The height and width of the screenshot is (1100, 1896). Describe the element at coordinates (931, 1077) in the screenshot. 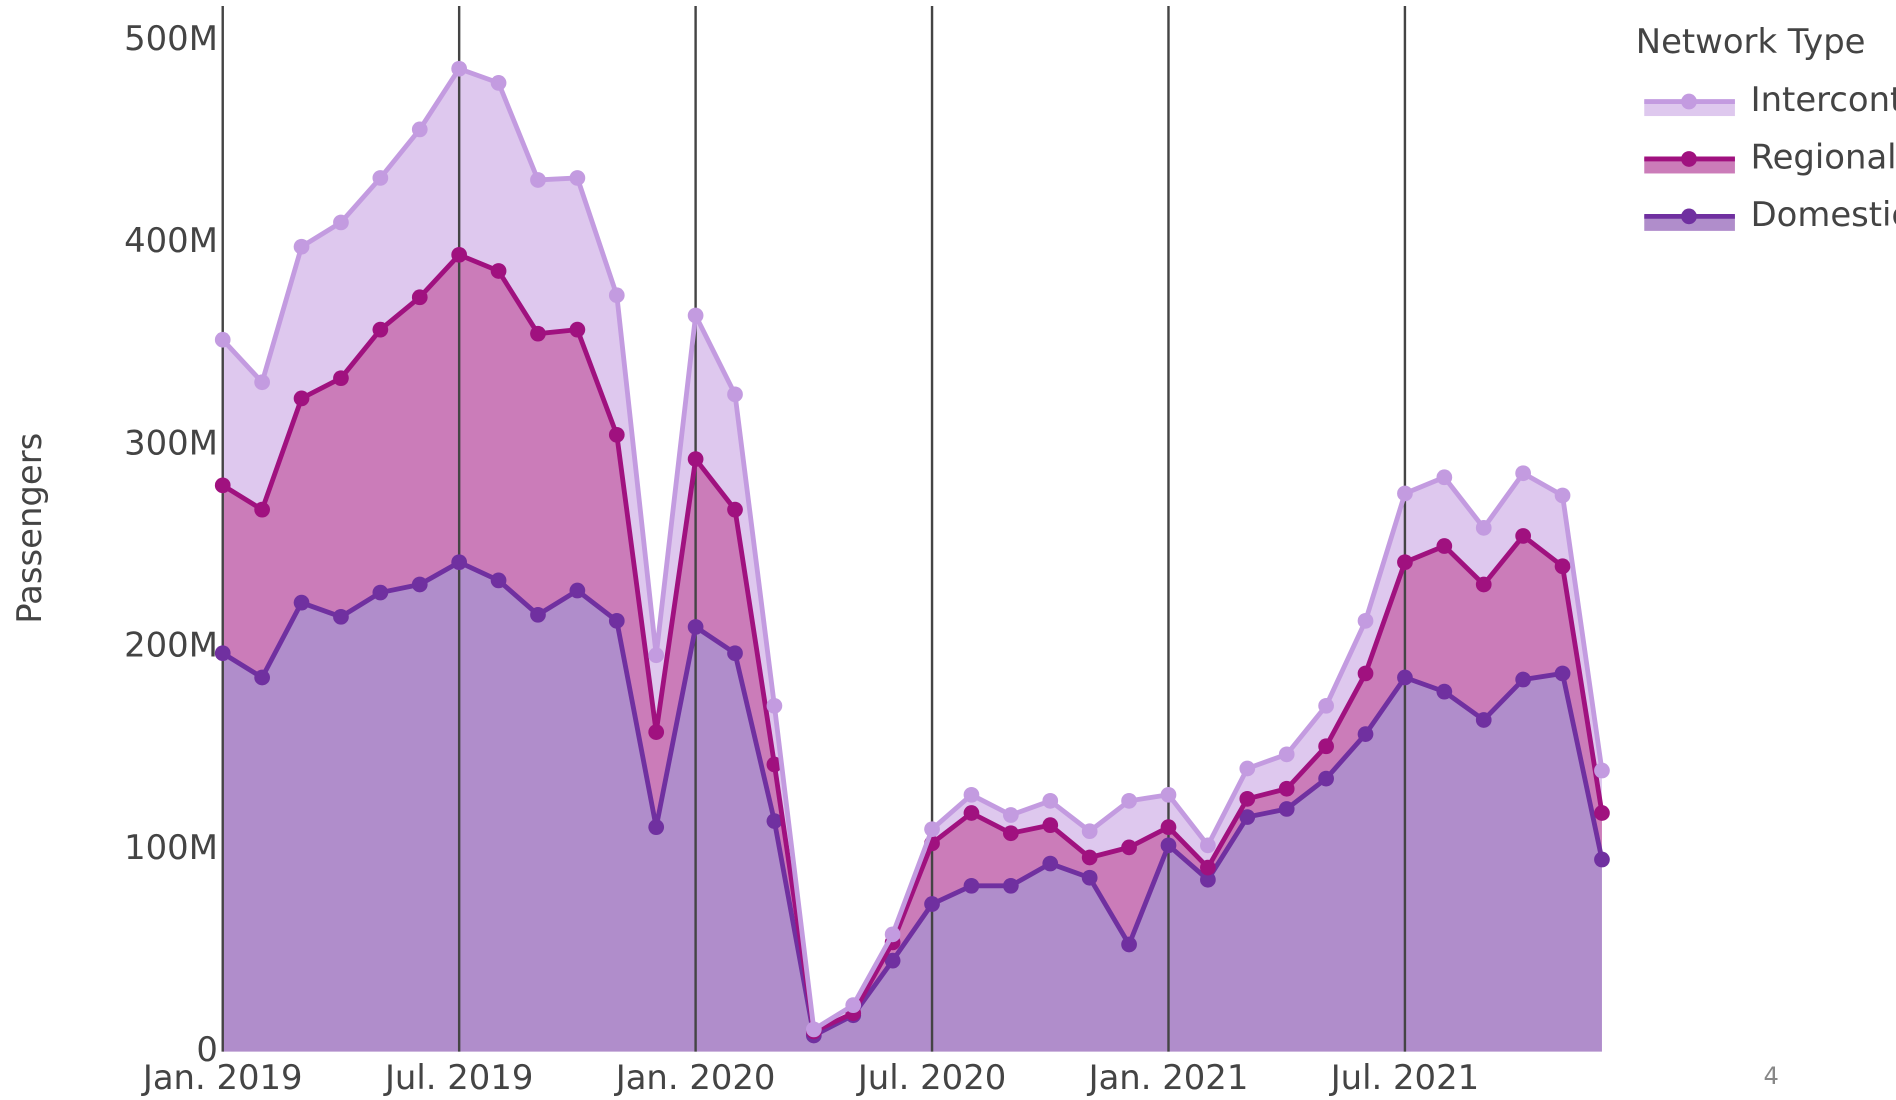

I see `x-tick-label: Jul. 2020` at that location.